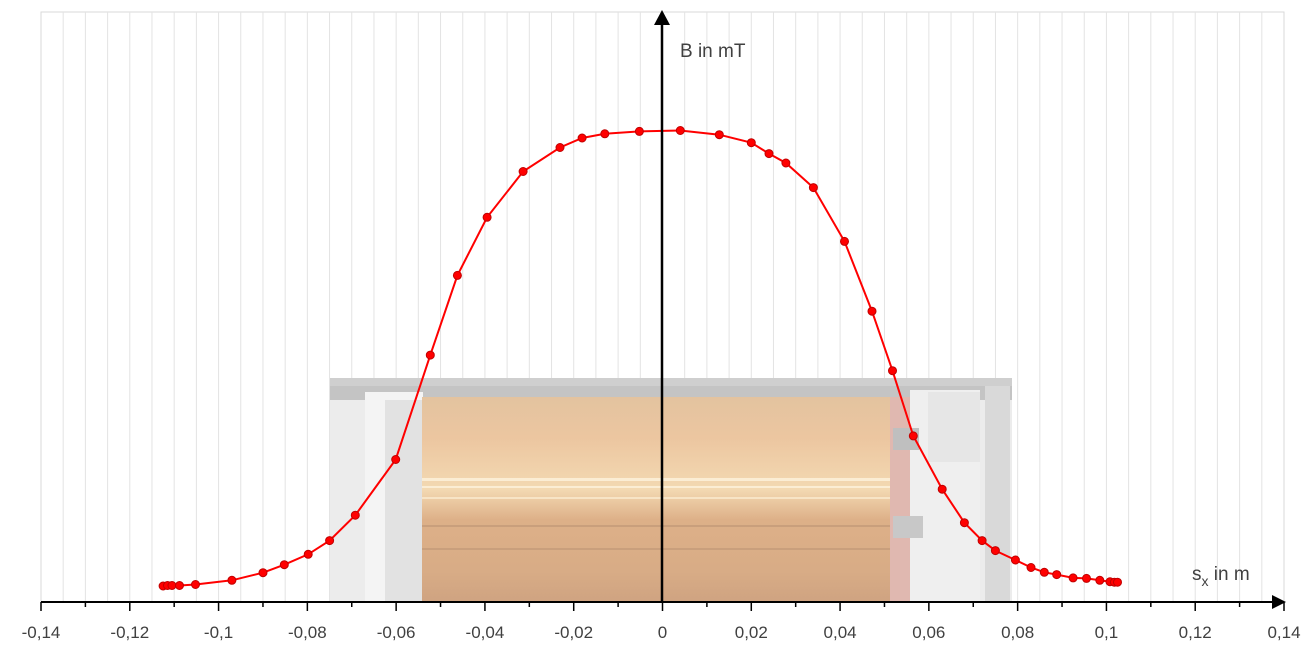 The height and width of the screenshot is (658, 1309). What do you see at coordinates (662, 17) in the screenshot?
I see `y-axis-arrowhead` at bounding box center [662, 17].